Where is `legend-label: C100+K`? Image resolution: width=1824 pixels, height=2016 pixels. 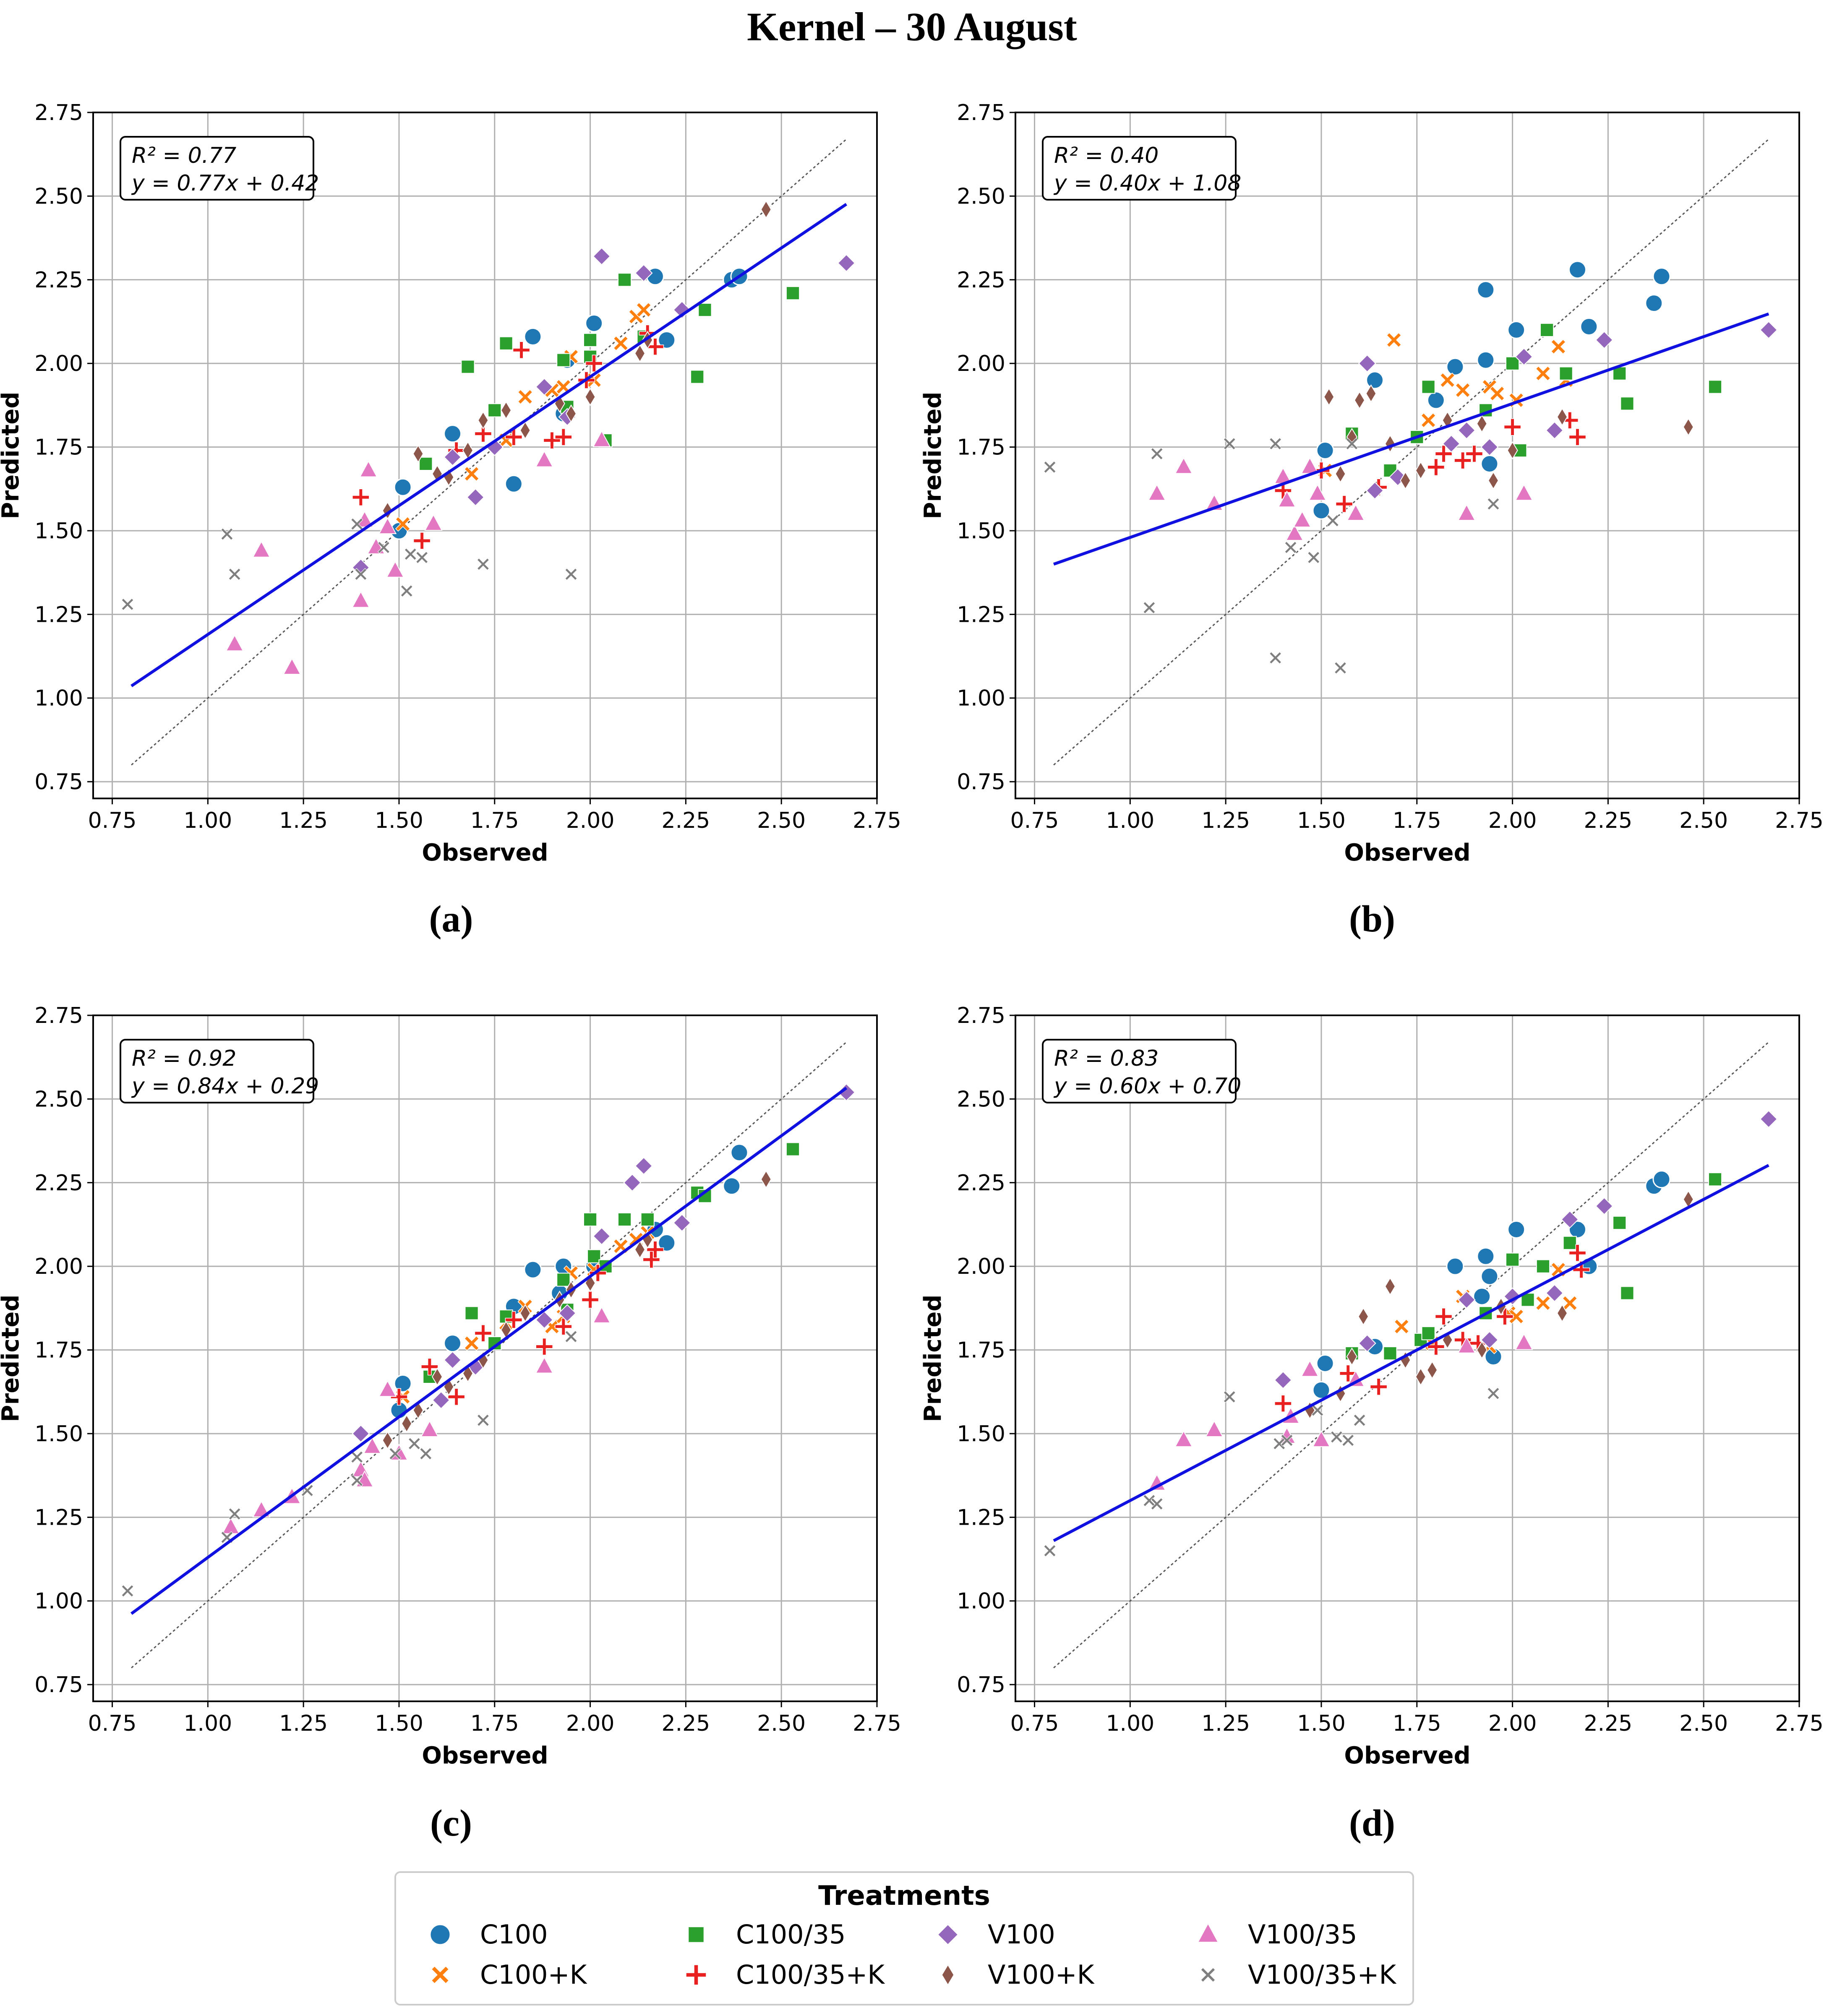
legend-label: C100+K is located at coordinates (533, 1974).